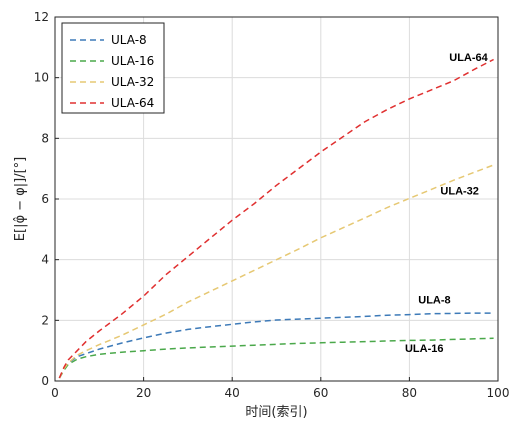 The image size is (515, 422). Describe the element at coordinates (447, 203) in the screenshot. I see `series-annotations: ULA-64 ULA-32 ULA-8 ULA-16` at that location.